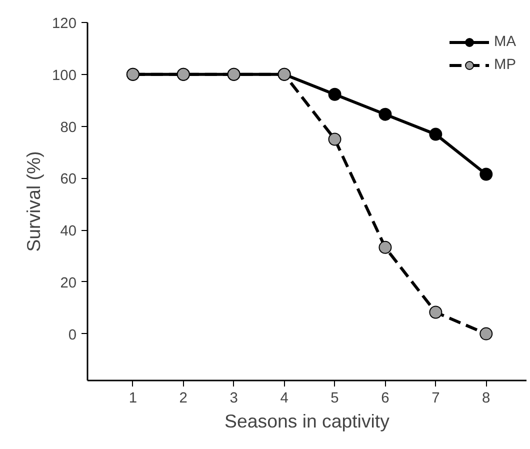  What do you see at coordinates (183, 398) in the screenshot?
I see `x-tick-label: 2` at bounding box center [183, 398].